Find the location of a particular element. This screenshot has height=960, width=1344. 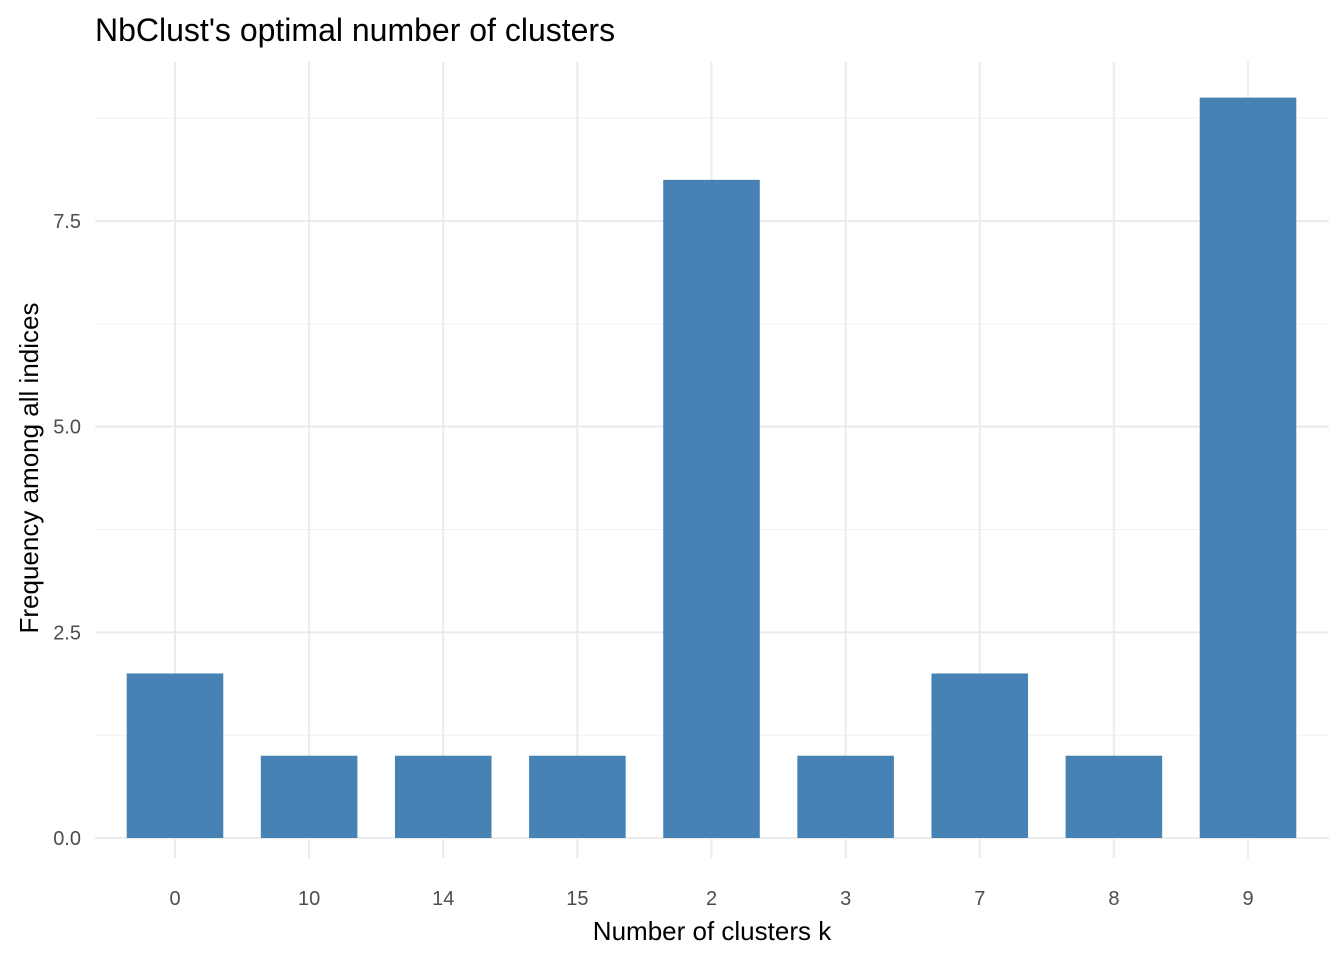

x-tick-label: 9 is located at coordinates (1247, 899).